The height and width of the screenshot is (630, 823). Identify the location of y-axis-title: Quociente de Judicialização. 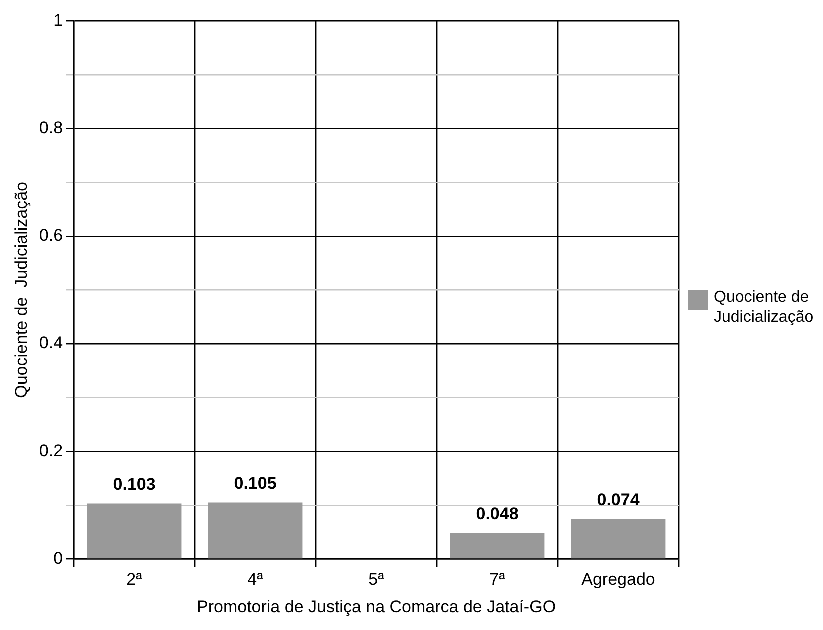
(21, 290).